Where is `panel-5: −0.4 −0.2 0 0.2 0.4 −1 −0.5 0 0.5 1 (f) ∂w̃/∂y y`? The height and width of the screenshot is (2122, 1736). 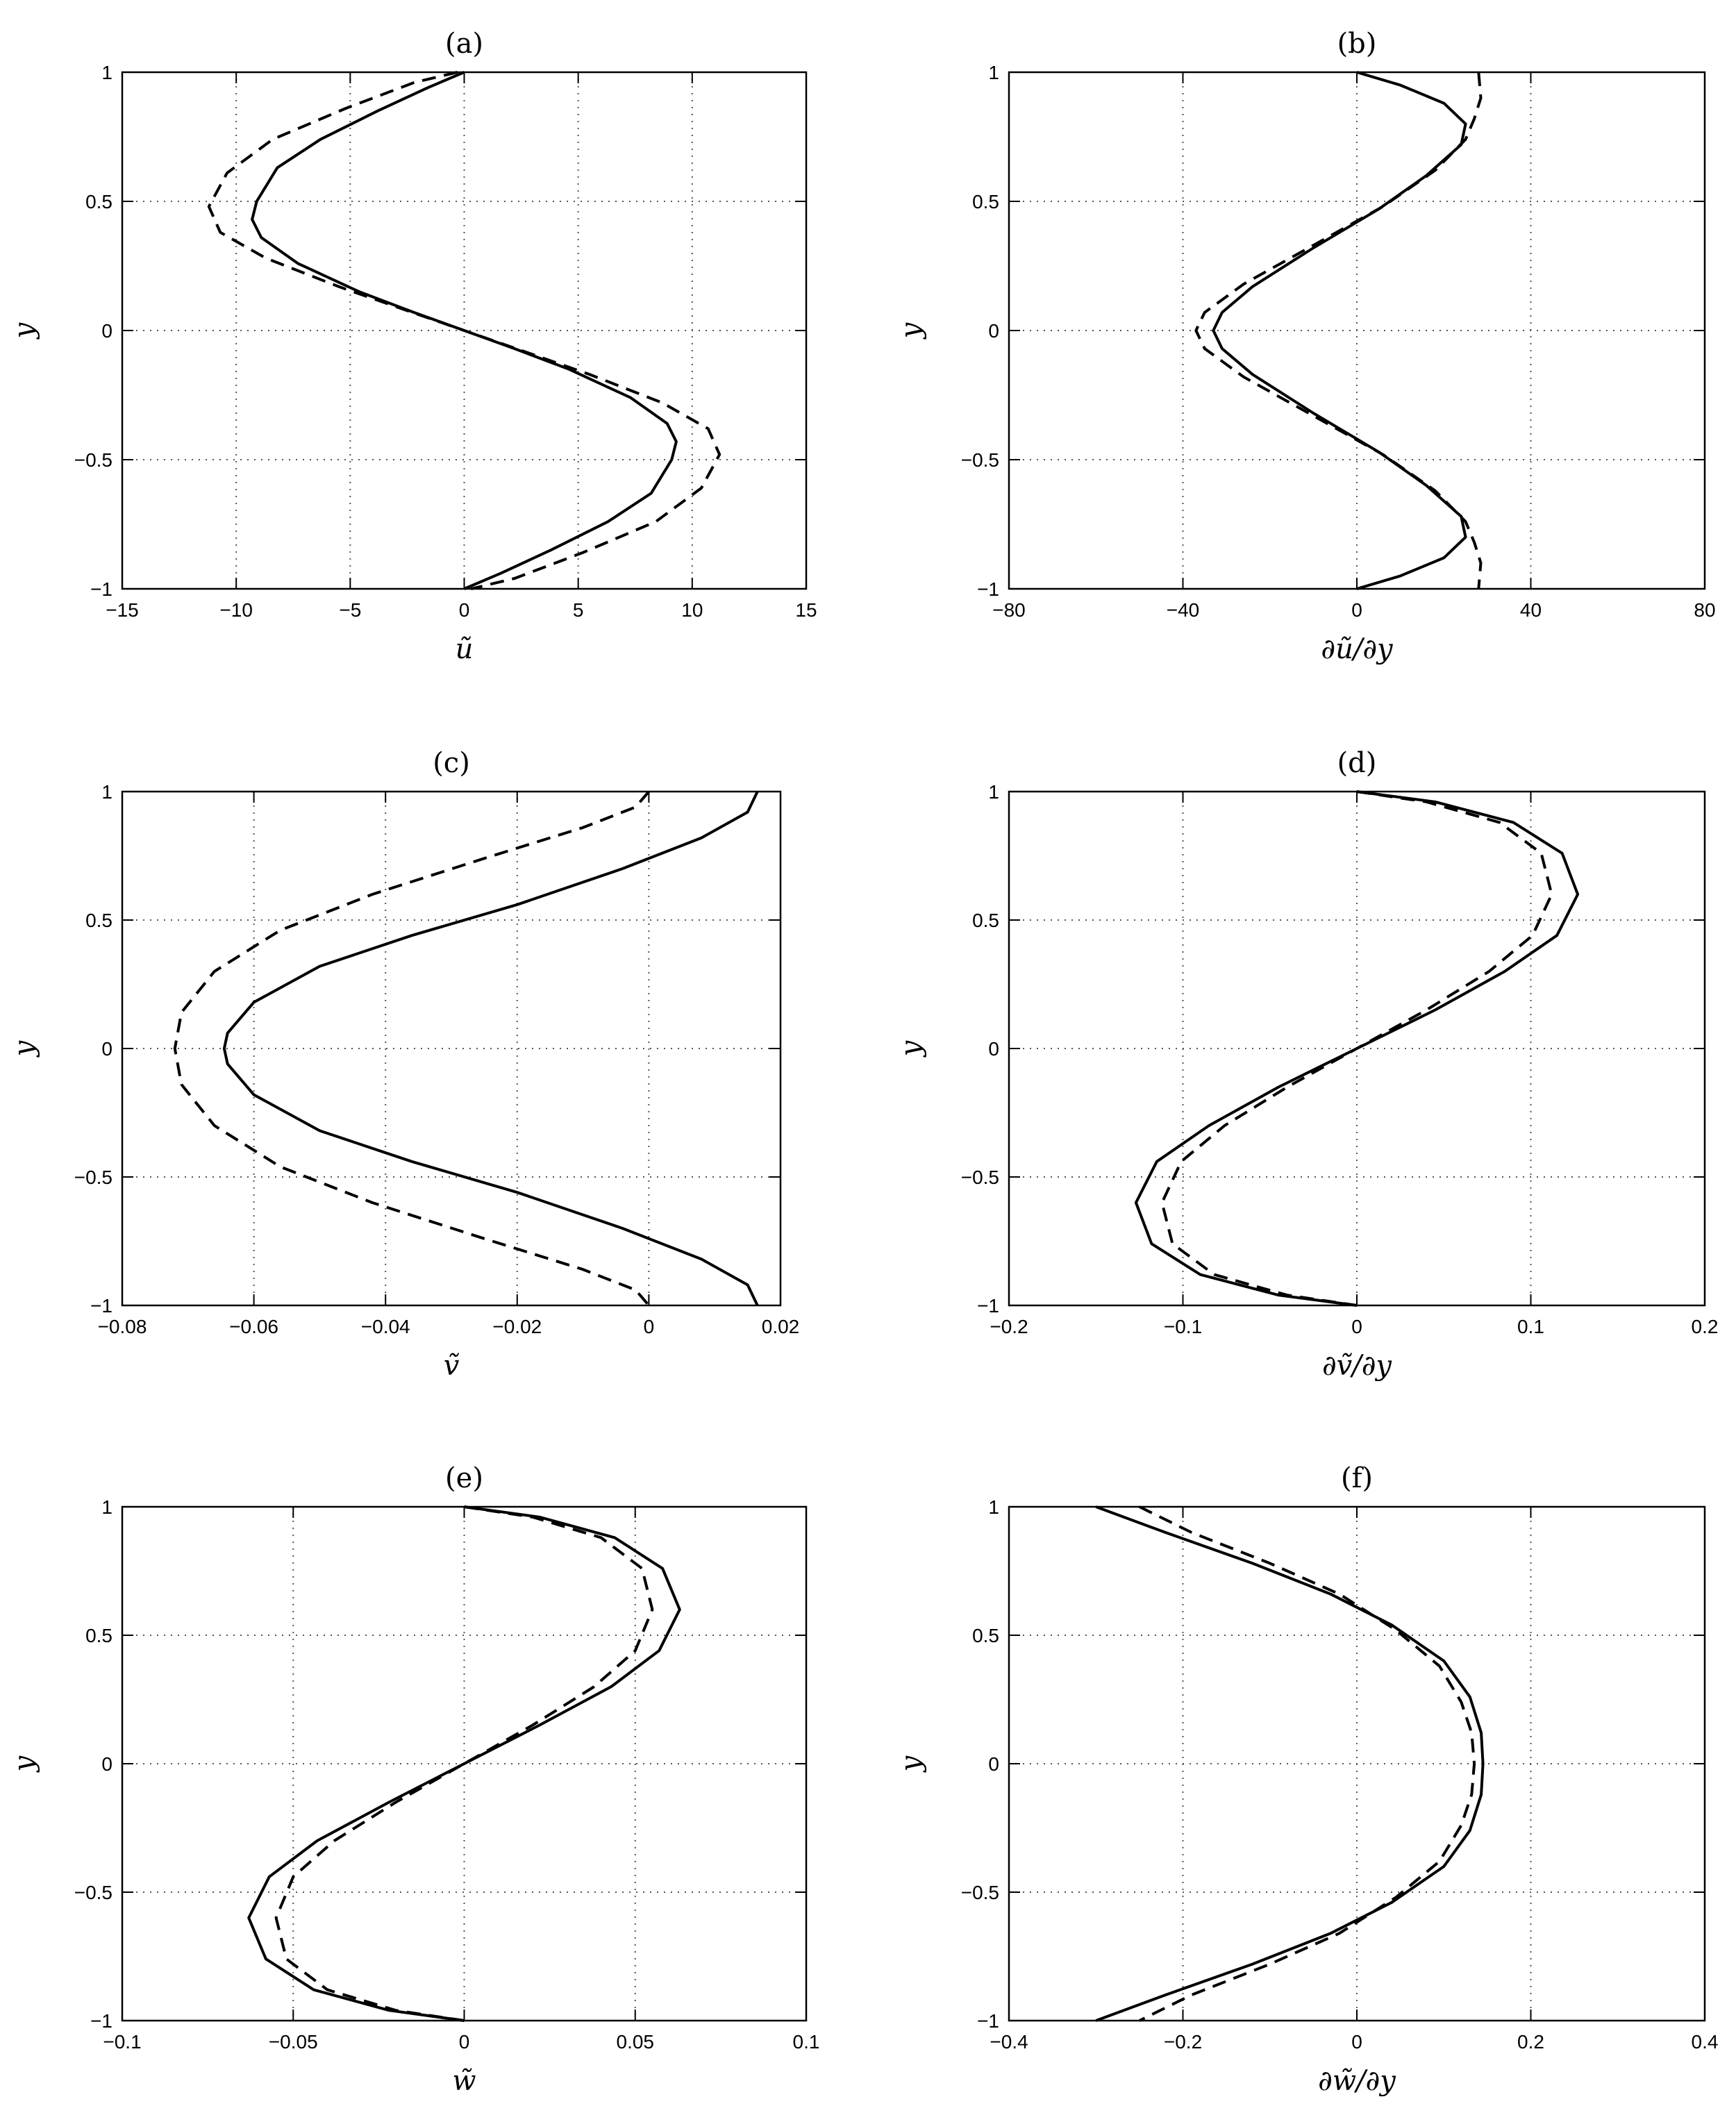 panel-5: −0.4 −0.2 0 0.2 0.4 −1 −0.5 0 0.5 1 (f) ∂w̃/∂y y is located at coordinates (1306, 1779).